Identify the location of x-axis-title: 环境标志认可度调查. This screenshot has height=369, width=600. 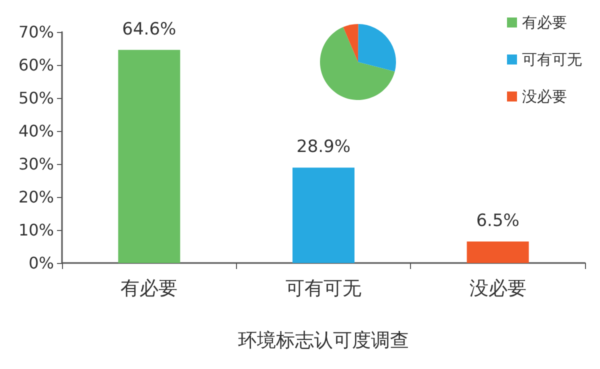
(323, 341).